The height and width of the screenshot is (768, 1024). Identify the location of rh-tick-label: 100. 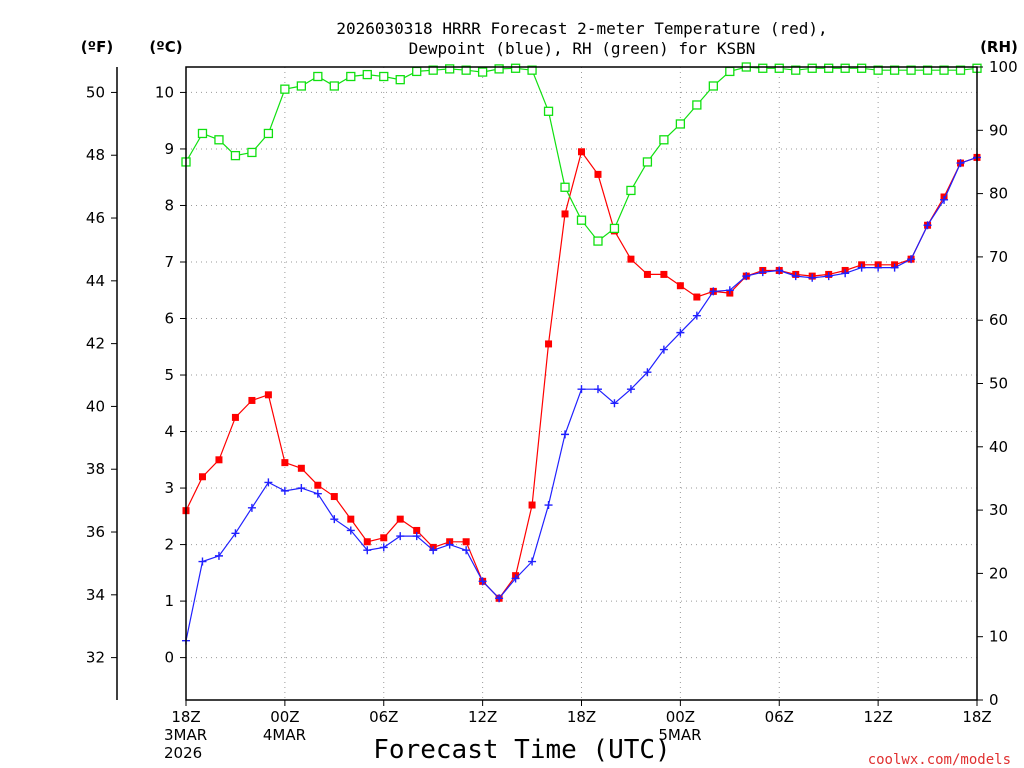
(1003, 67).